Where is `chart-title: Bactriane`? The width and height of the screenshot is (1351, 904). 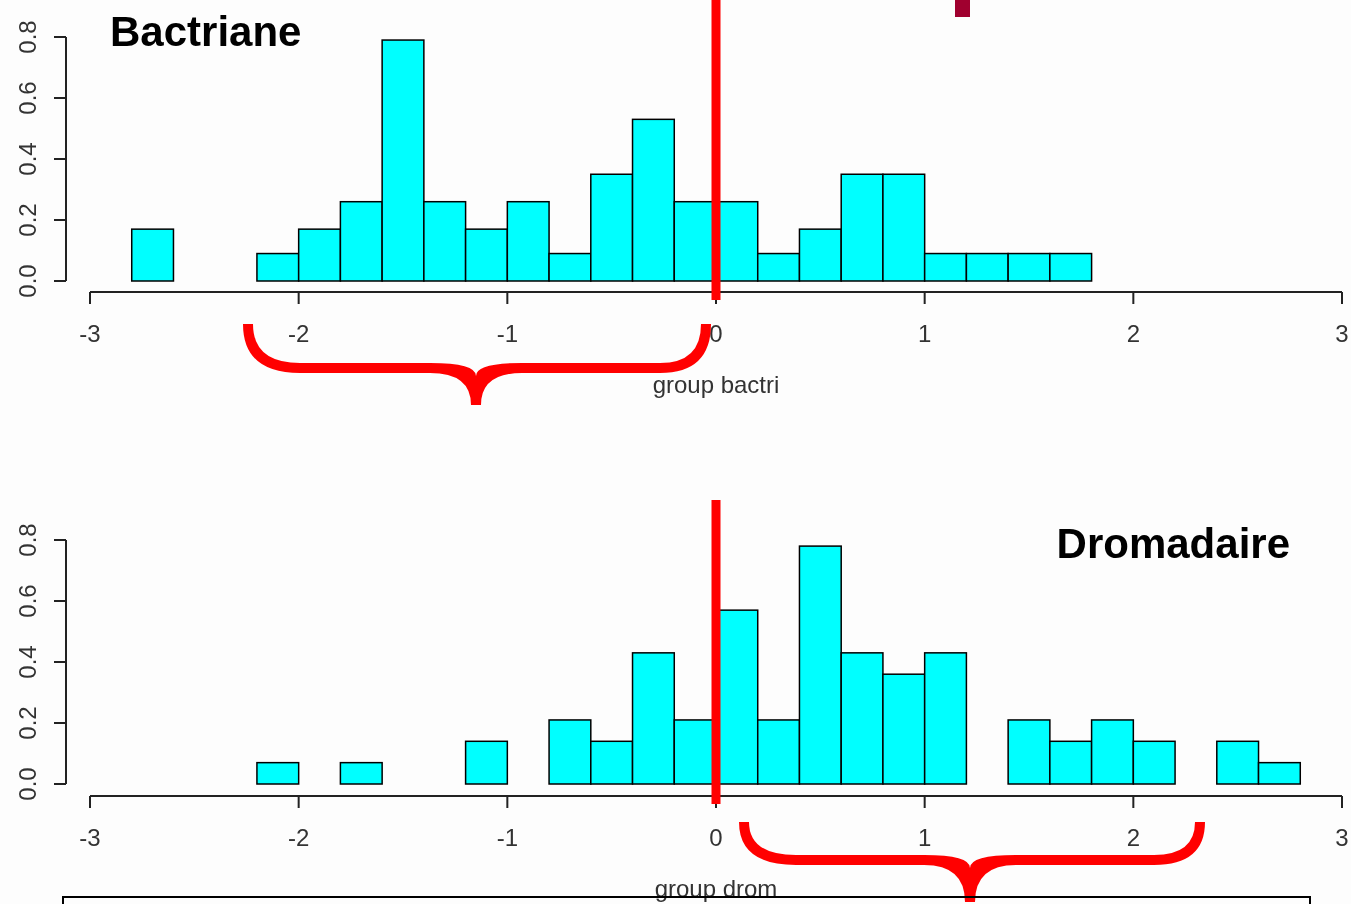
chart-title: Bactriane is located at coordinates (206, 31).